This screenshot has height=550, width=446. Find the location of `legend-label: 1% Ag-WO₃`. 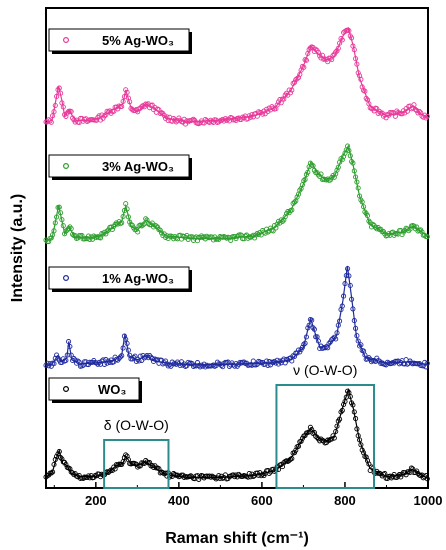

legend-label: 1% Ag-WO₃ is located at coordinates (138, 278).